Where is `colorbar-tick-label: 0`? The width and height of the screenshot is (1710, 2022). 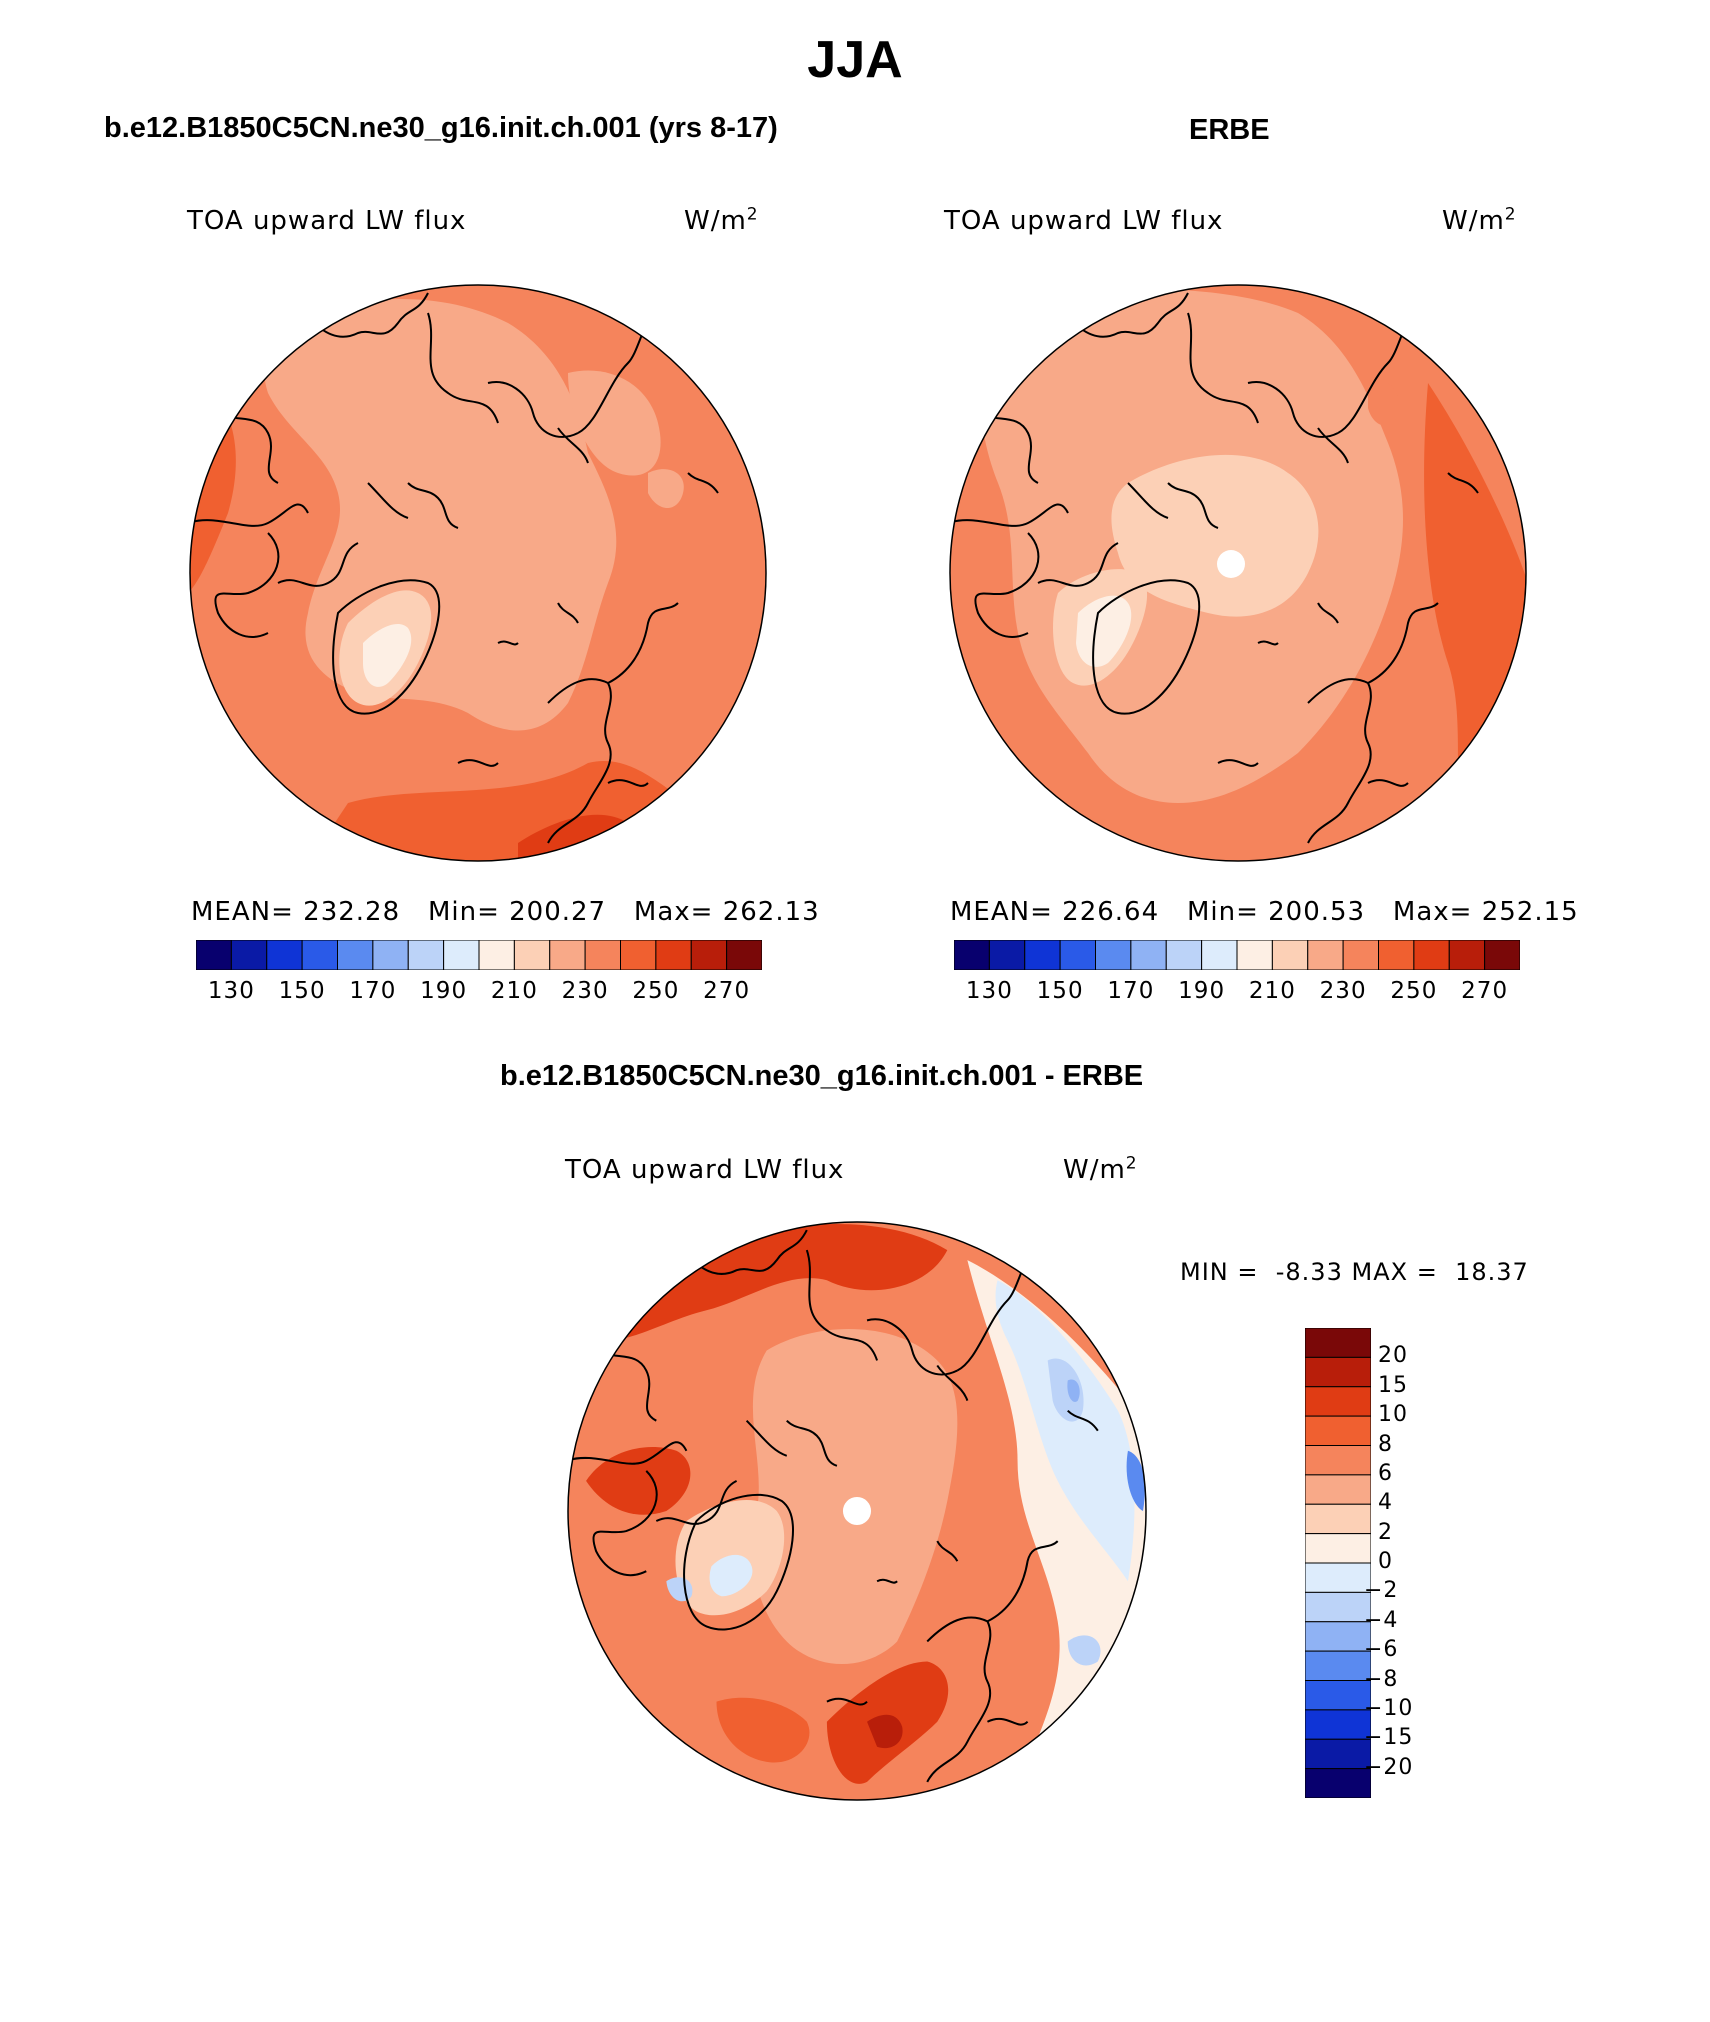
colorbar-tick-label: 0 is located at coordinates (1385, 1561).